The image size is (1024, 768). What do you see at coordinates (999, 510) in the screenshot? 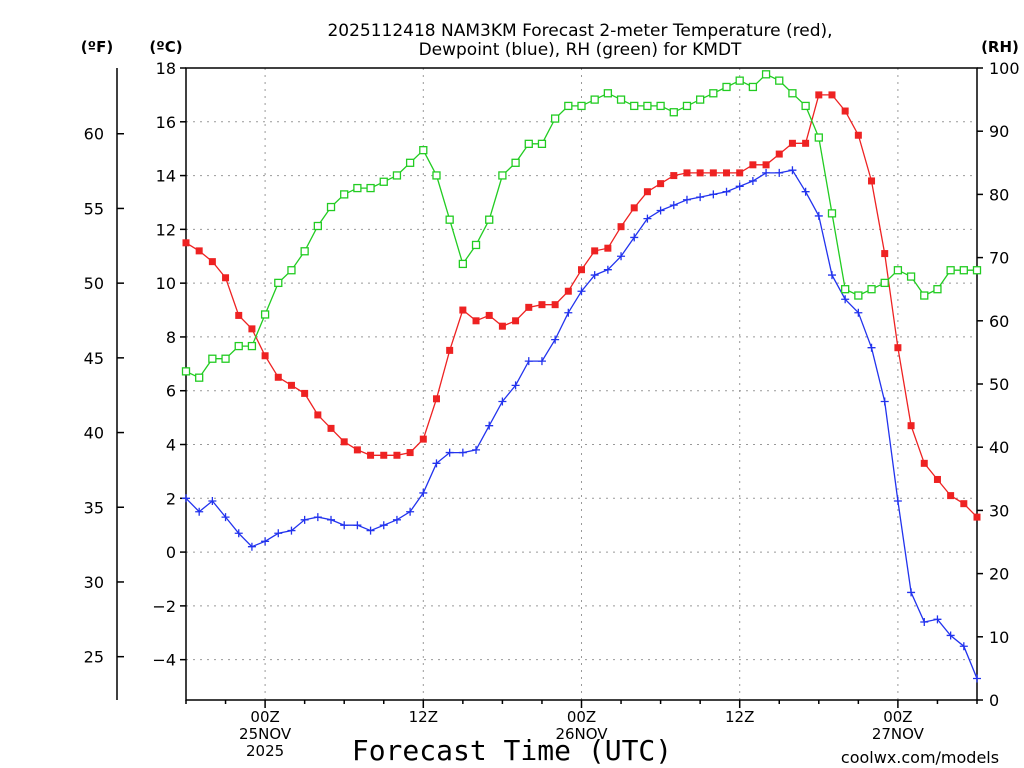
I see `rh-tick-label: 30` at bounding box center [999, 510].